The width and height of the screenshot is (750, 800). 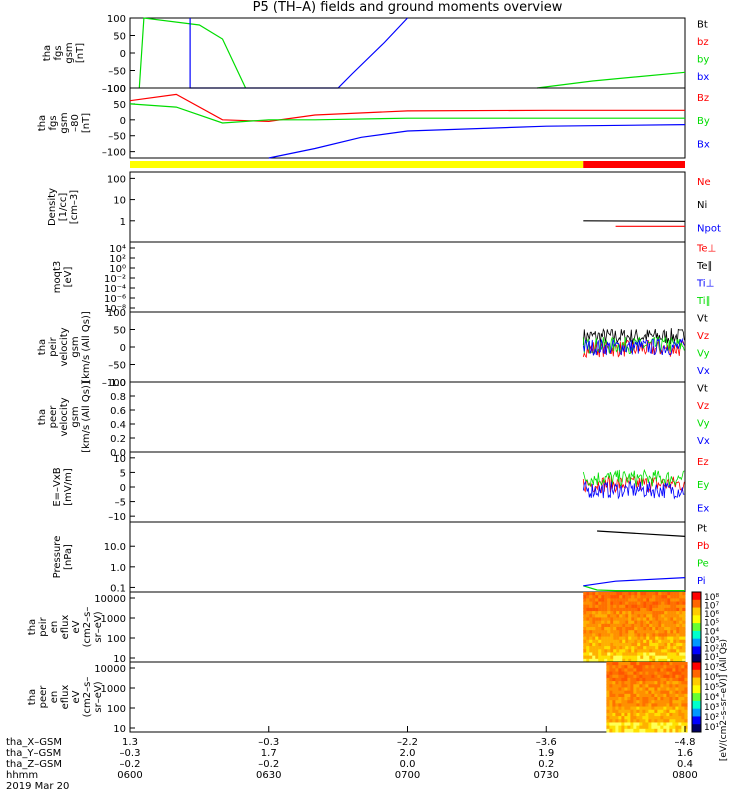 What do you see at coordinates (119, 331) in the screenshot?
I see `peir_velocity-ytick: 50` at bounding box center [119, 331].